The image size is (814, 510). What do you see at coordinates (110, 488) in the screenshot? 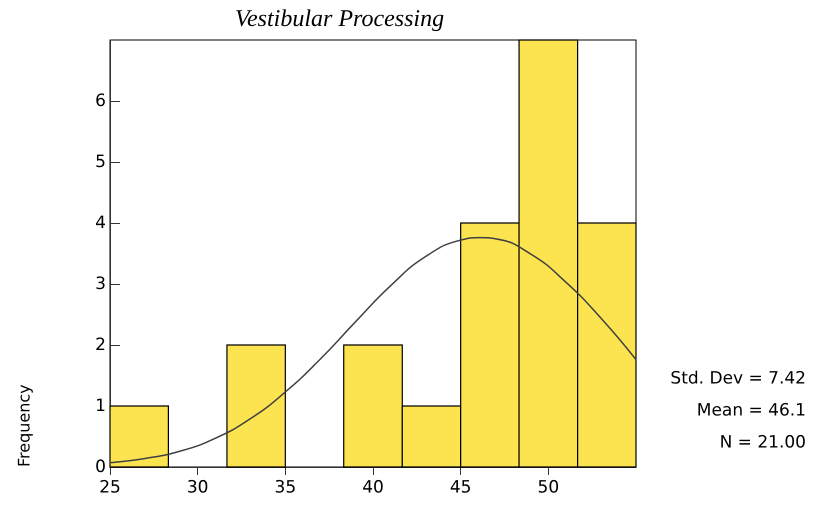
I see `x-tick-label: 25` at bounding box center [110, 488].